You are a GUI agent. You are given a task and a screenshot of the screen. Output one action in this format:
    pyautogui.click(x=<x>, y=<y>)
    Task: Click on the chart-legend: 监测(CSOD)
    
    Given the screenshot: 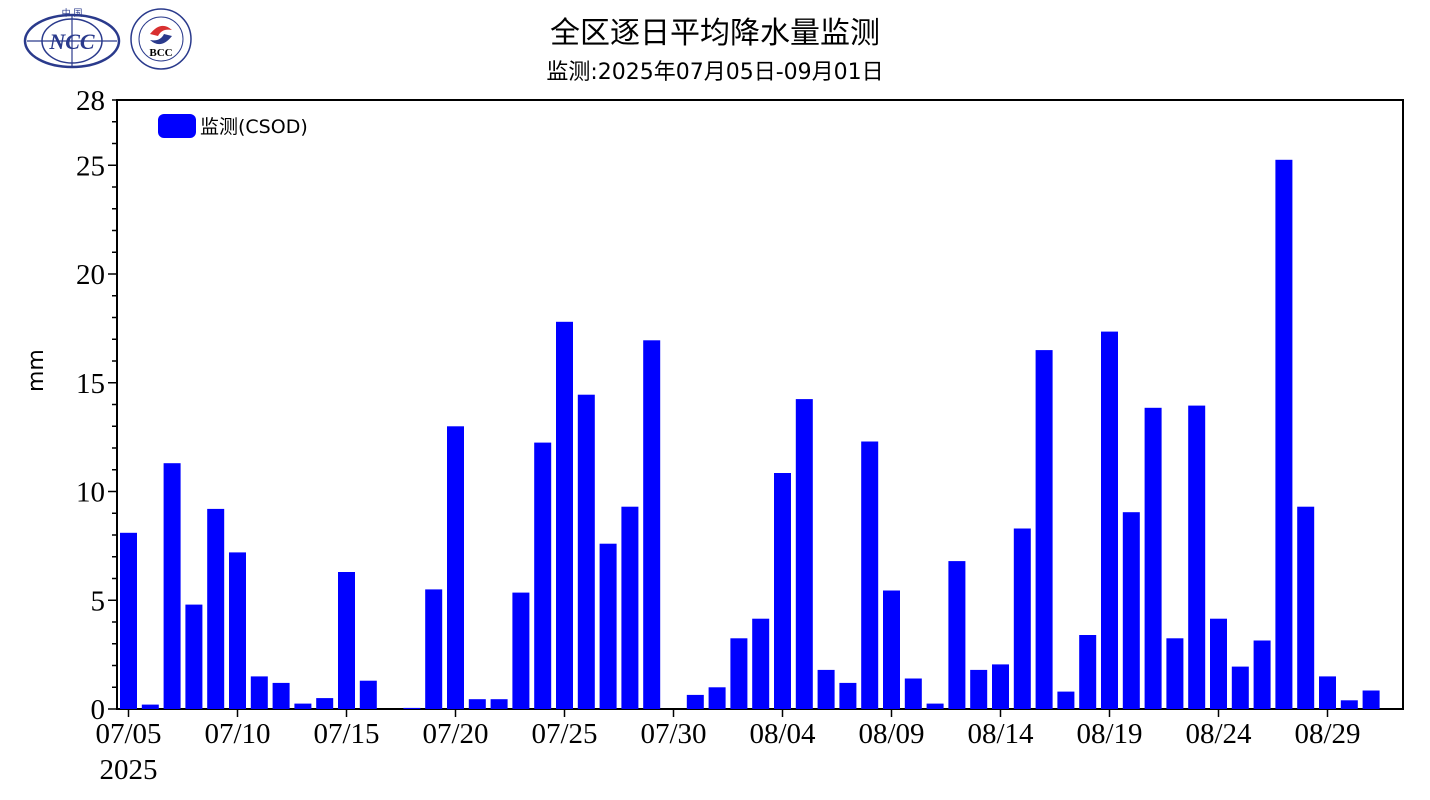 What is the action you would take?
    pyautogui.click(x=233, y=125)
    